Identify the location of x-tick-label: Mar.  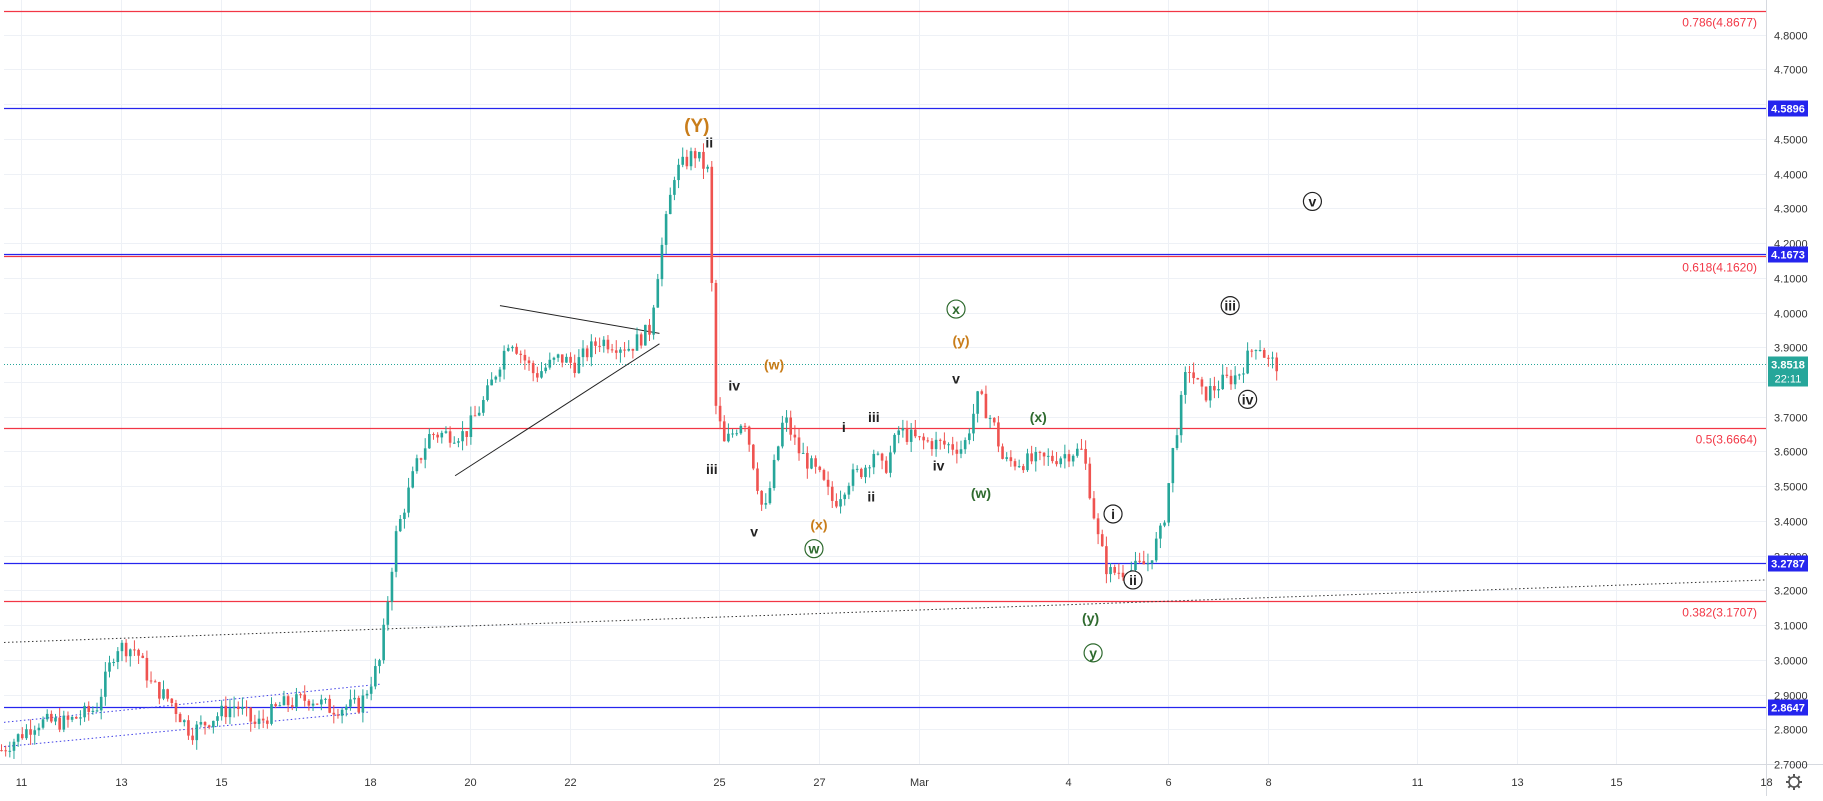
(919, 783).